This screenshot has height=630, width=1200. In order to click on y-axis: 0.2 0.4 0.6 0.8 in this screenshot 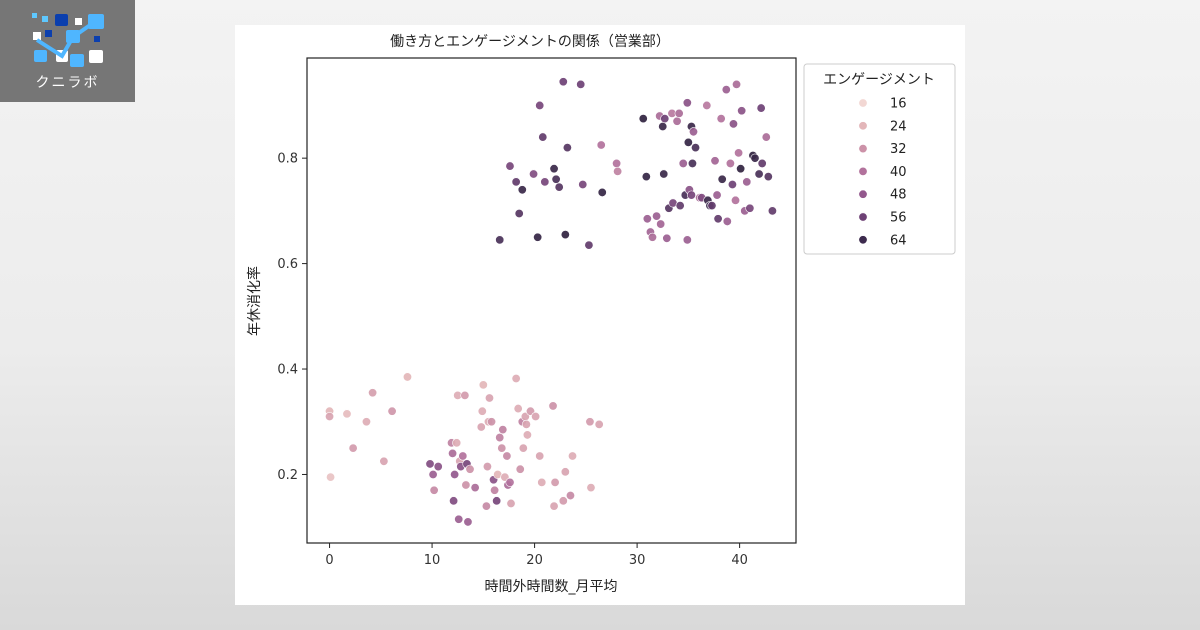, I will do `click(292, 317)`.